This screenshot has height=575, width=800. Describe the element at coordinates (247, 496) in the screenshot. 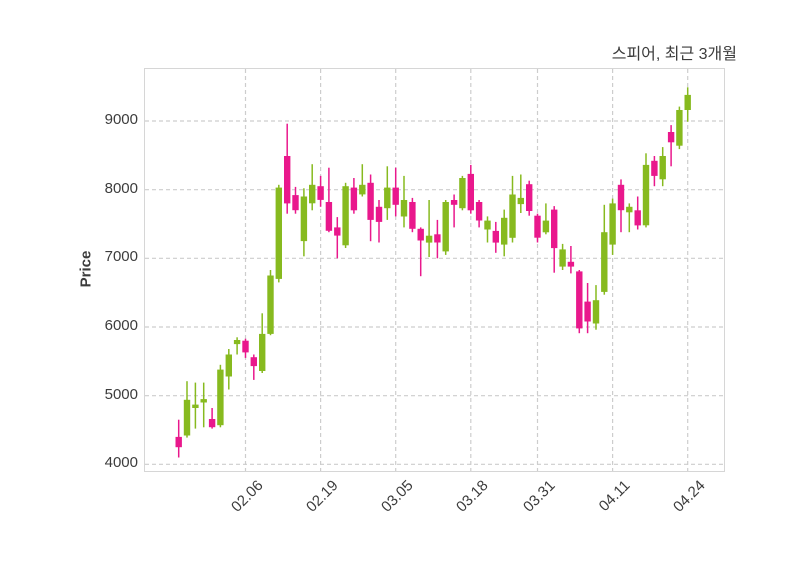

I see `x-tick-label: 02.06` at that location.